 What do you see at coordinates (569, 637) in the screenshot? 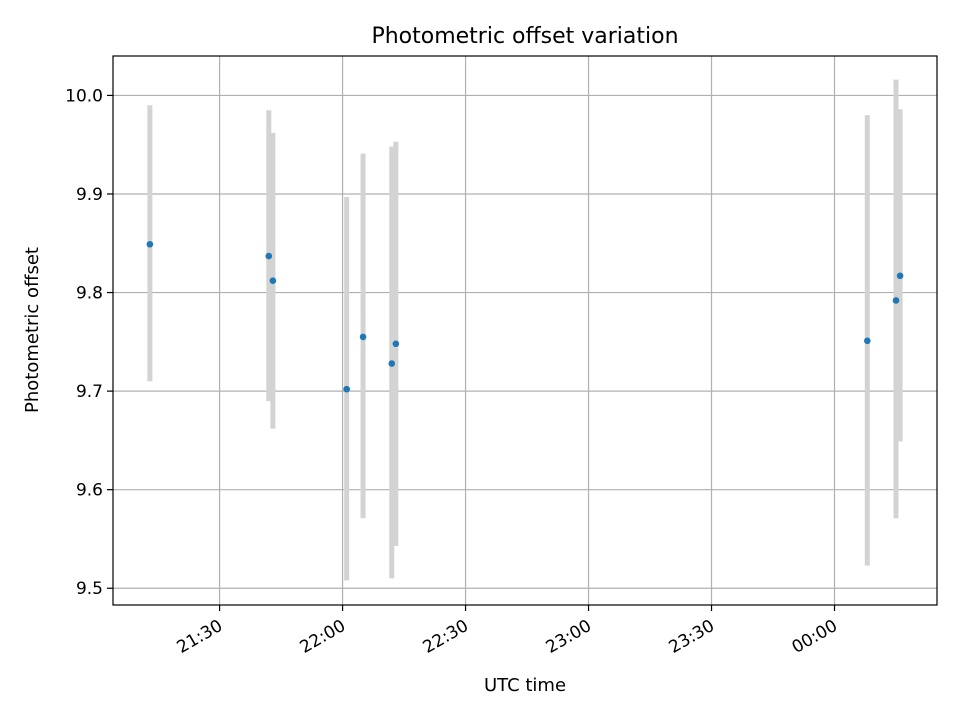
I see `x-tick-label: 23:00` at bounding box center [569, 637].